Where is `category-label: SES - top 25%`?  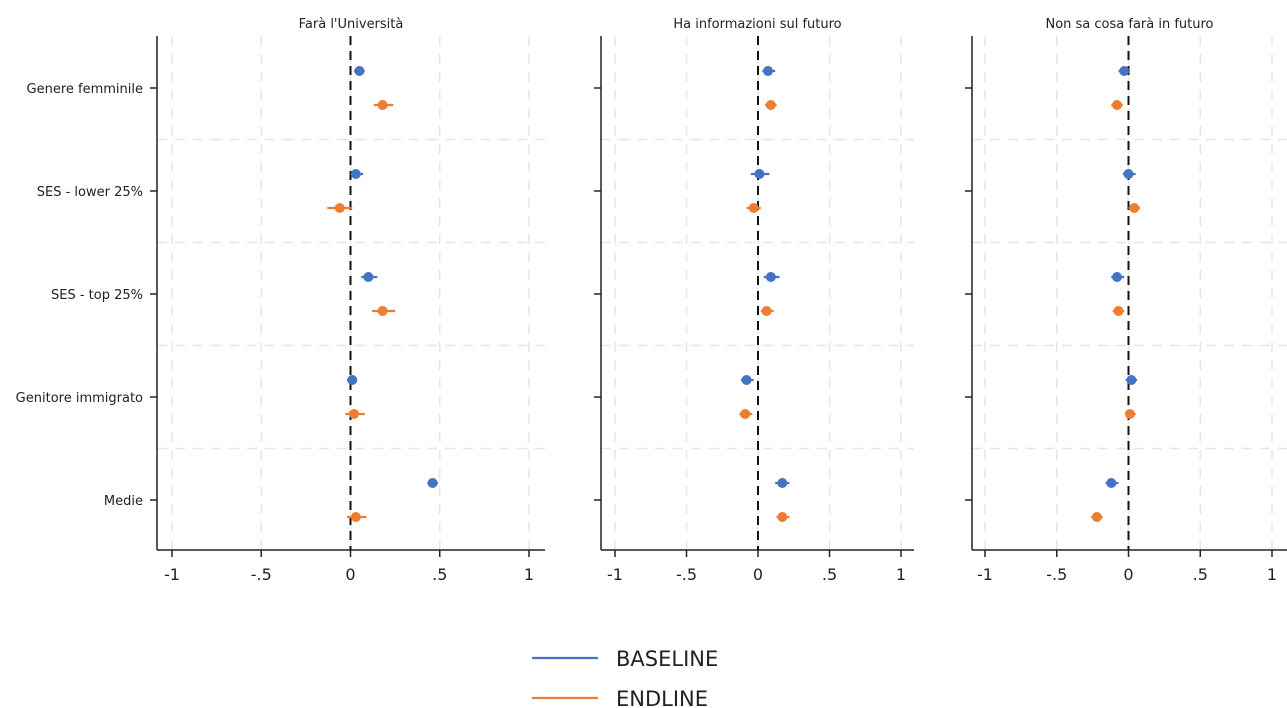 category-label: SES - top 25% is located at coordinates (97, 295).